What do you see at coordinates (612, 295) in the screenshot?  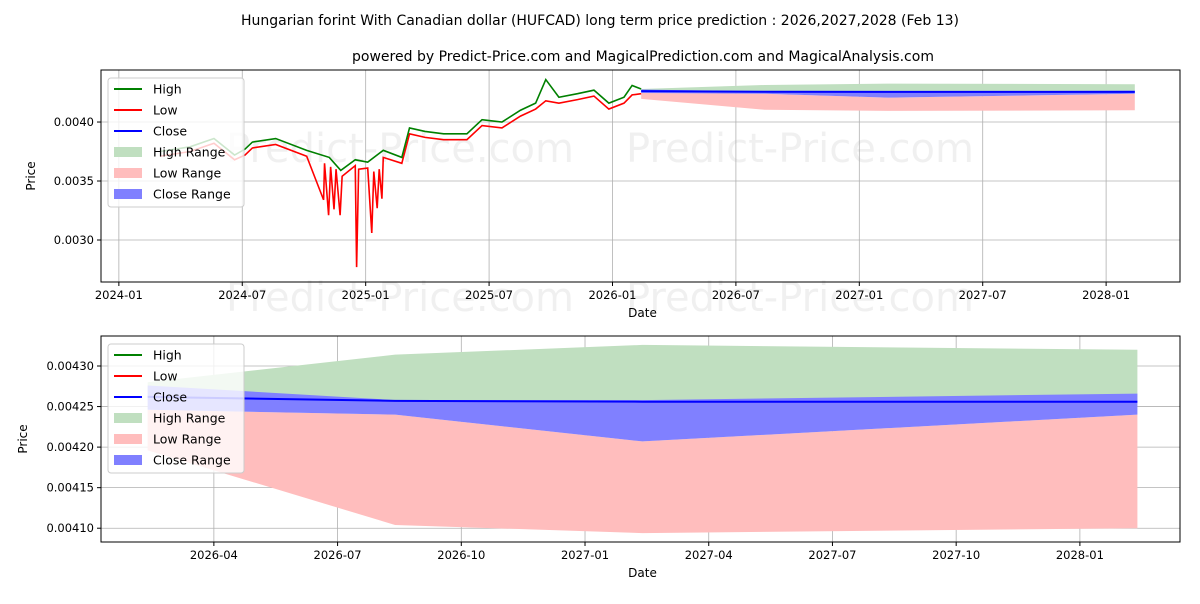 I see `x-tick-label: 2026-01` at bounding box center [612, 295].